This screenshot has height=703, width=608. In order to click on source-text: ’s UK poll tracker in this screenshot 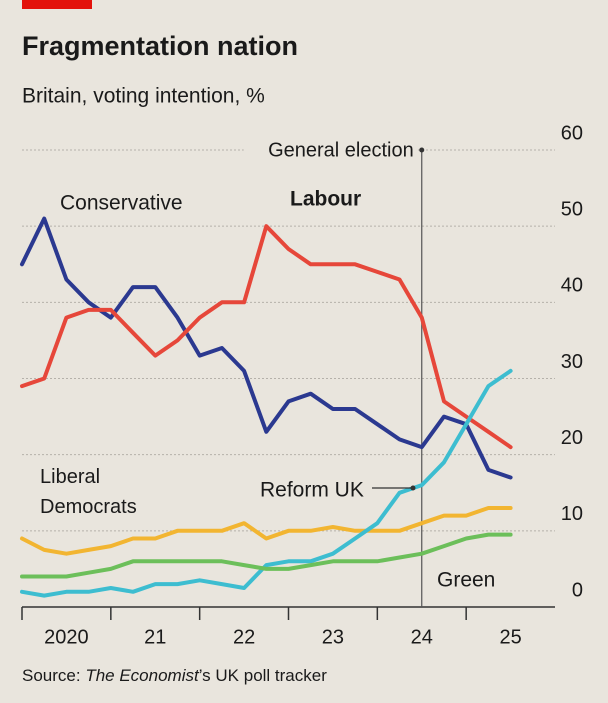, I will do `click(263, 675)`.